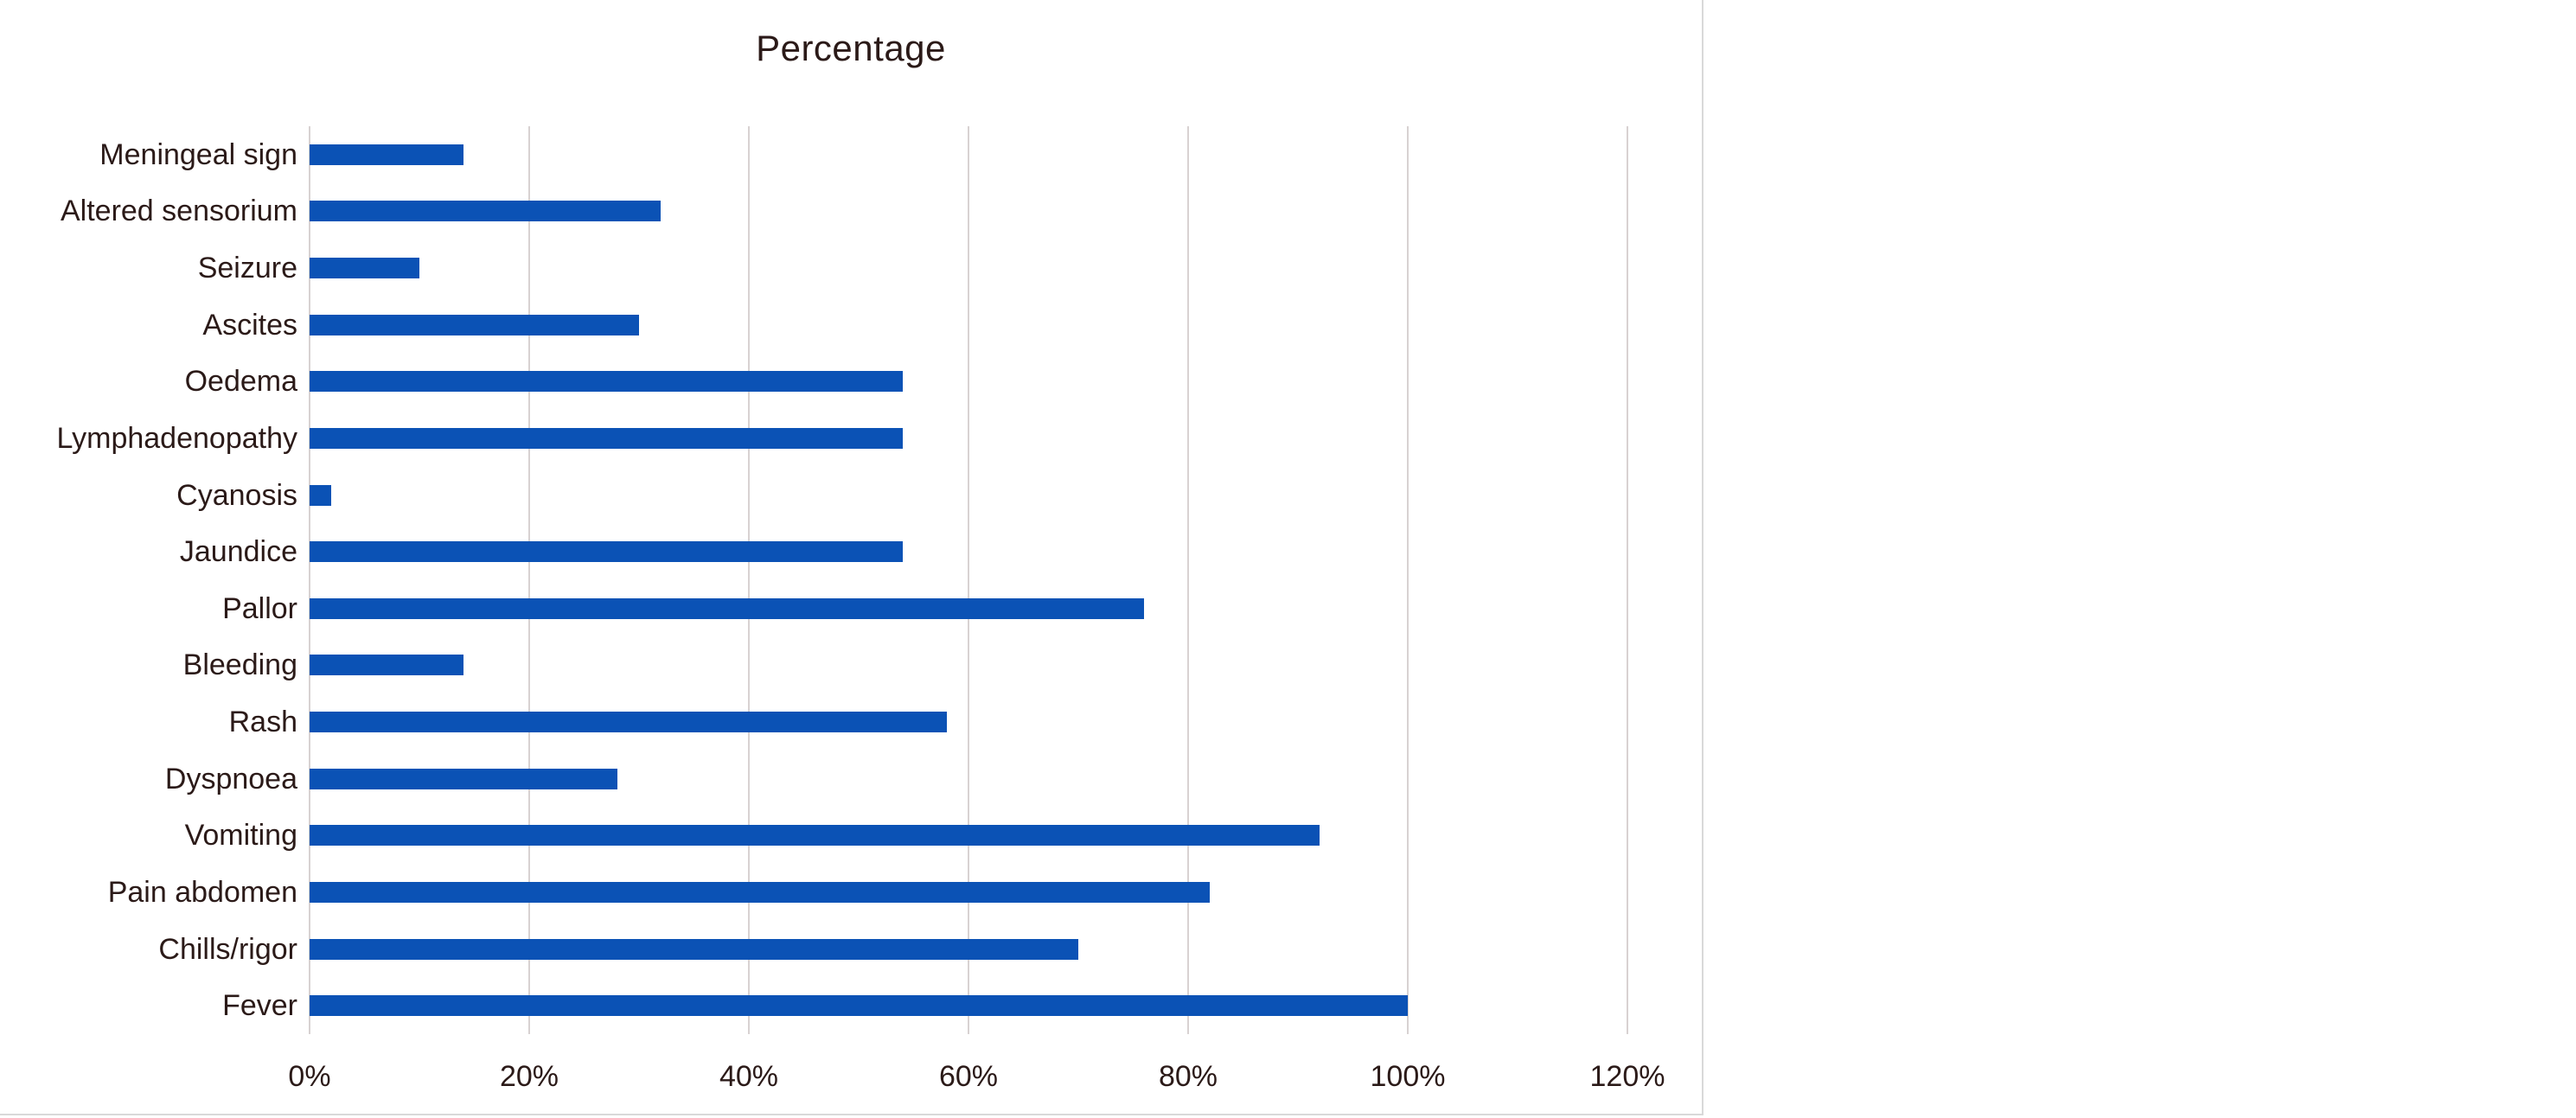 Image resolution: width=2576 pixels, height=1118 pixels. What do you see at coordinates (1408, 1076) in the screenshot?
I see `x-tick-label-100: 100%` at bounding box center [1408, 1076].